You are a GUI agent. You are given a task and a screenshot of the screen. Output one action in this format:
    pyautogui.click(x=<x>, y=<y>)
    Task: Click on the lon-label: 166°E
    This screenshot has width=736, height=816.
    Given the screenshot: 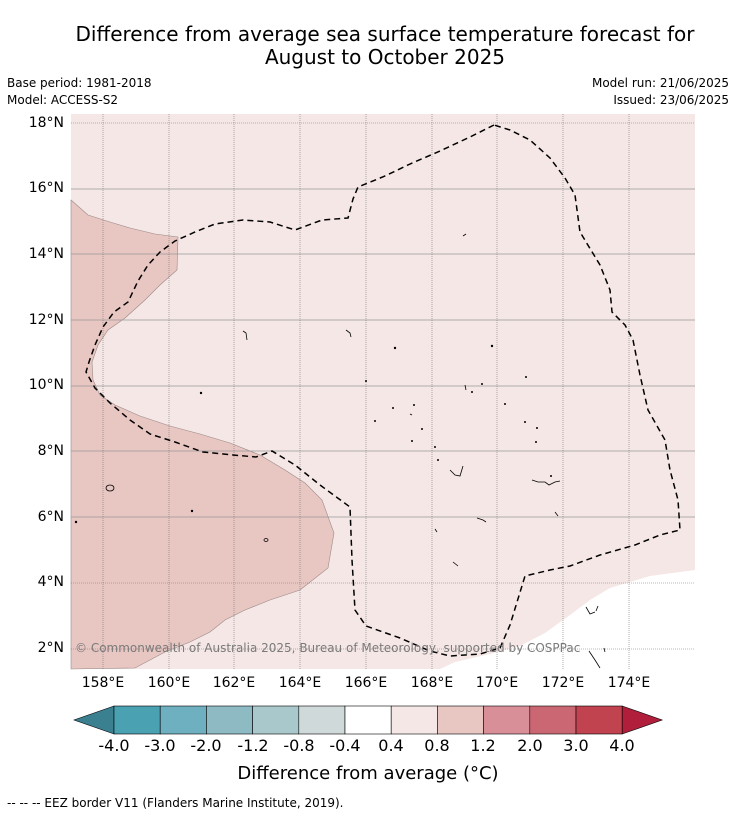 What is the action you would take?
    pyautogui.click(x=366, y=683)
    